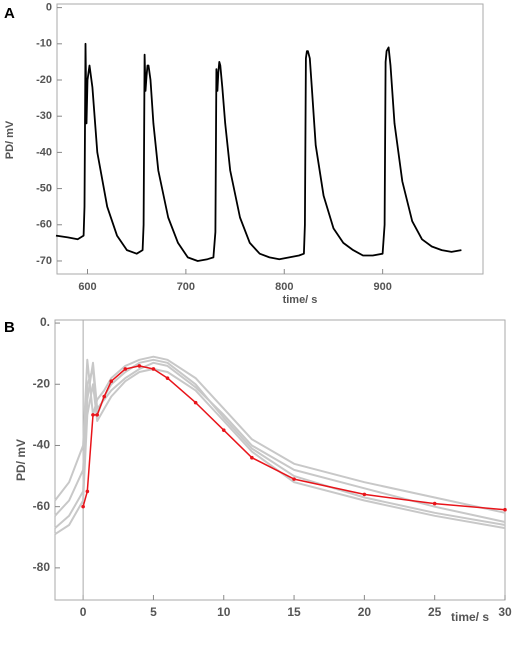 The width and height of the screenshot is (517, 648). I want to click on x-tick-label: 700, so click(186, 287).